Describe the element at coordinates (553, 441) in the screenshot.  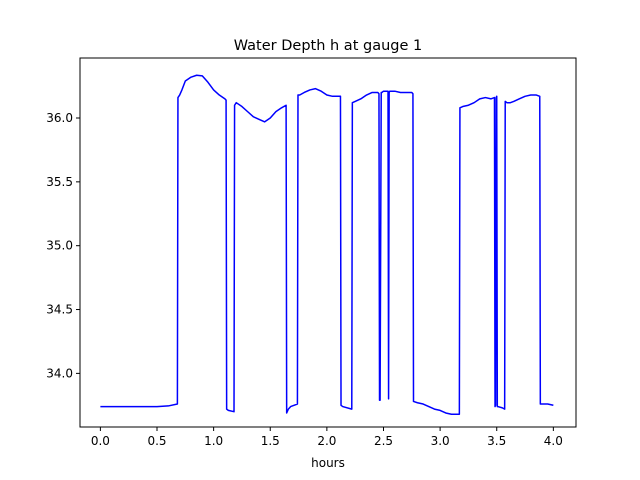
I see `x-tick-label: 4.0` at that location.